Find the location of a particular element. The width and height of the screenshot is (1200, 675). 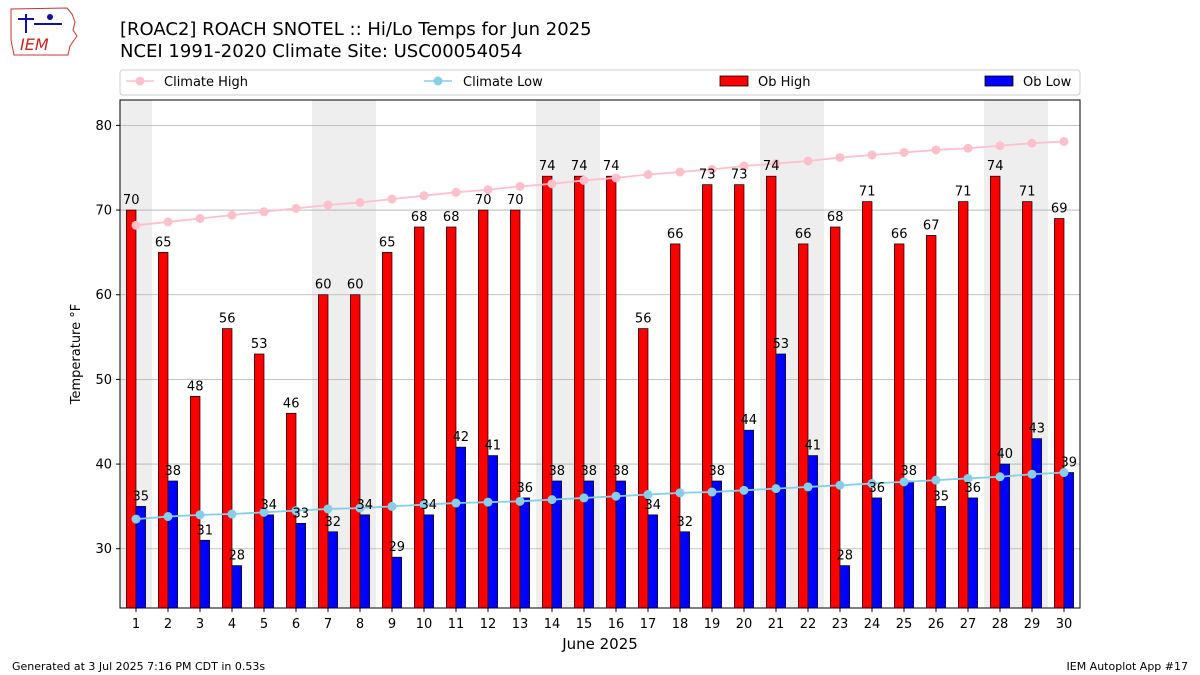

x-tick-label-16: 16 is located at coordinates (616, 624).